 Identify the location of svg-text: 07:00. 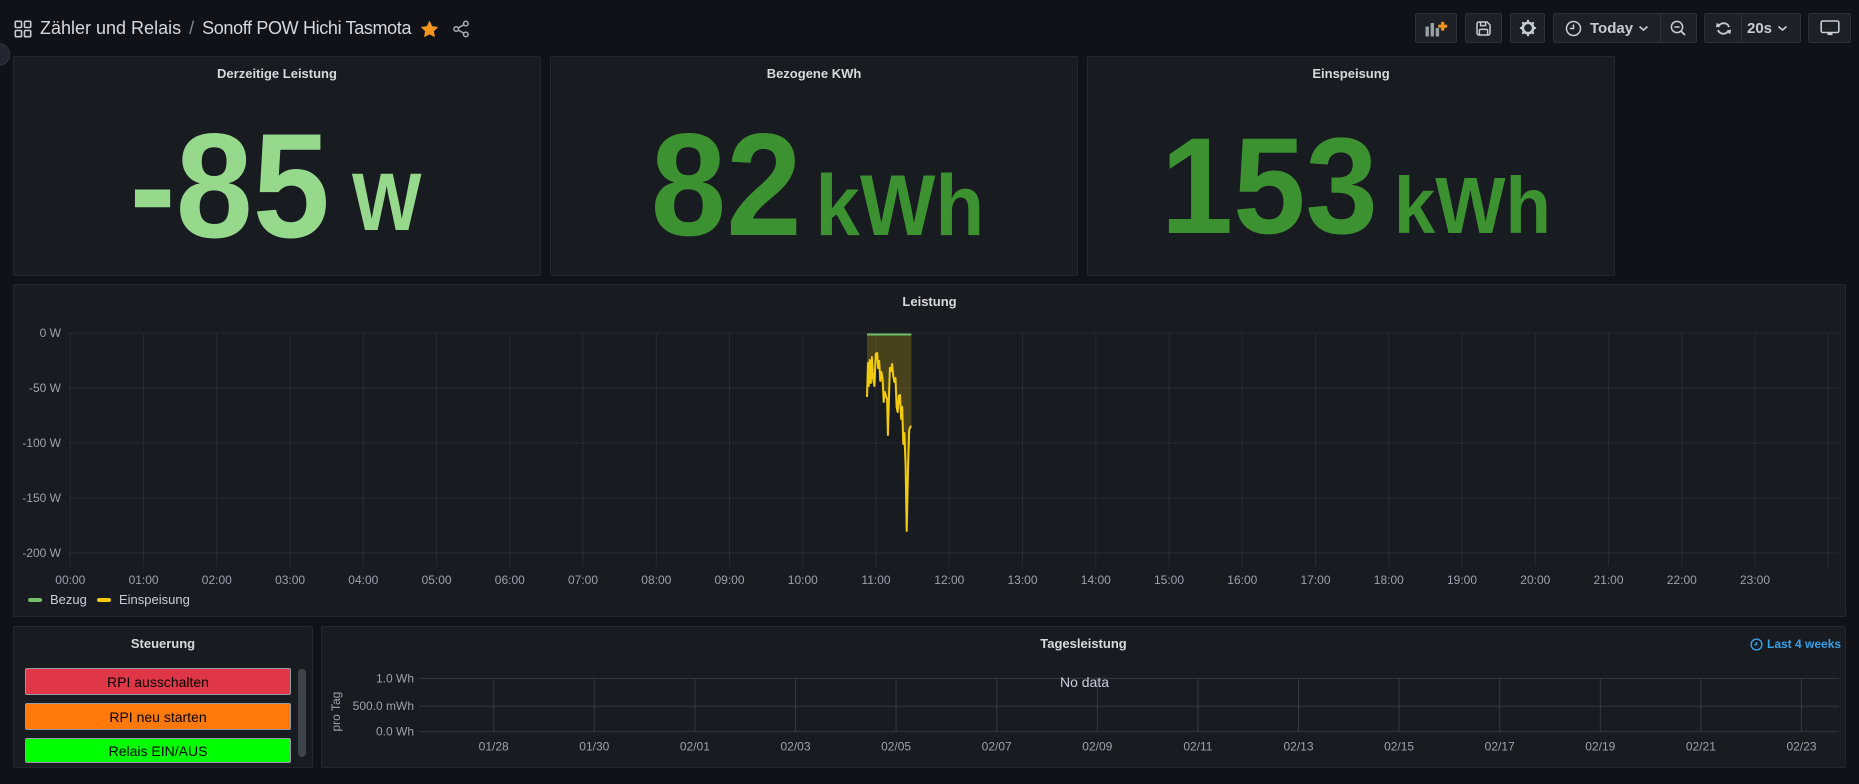
(583, 580).